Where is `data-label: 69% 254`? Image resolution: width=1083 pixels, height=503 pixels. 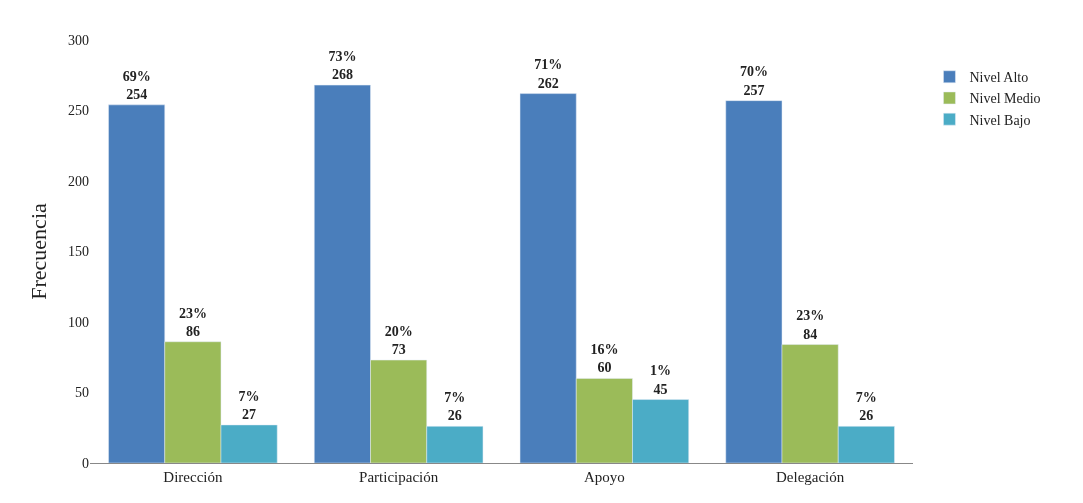
data-label: 69% 254 is located at coordinates (136, 85).